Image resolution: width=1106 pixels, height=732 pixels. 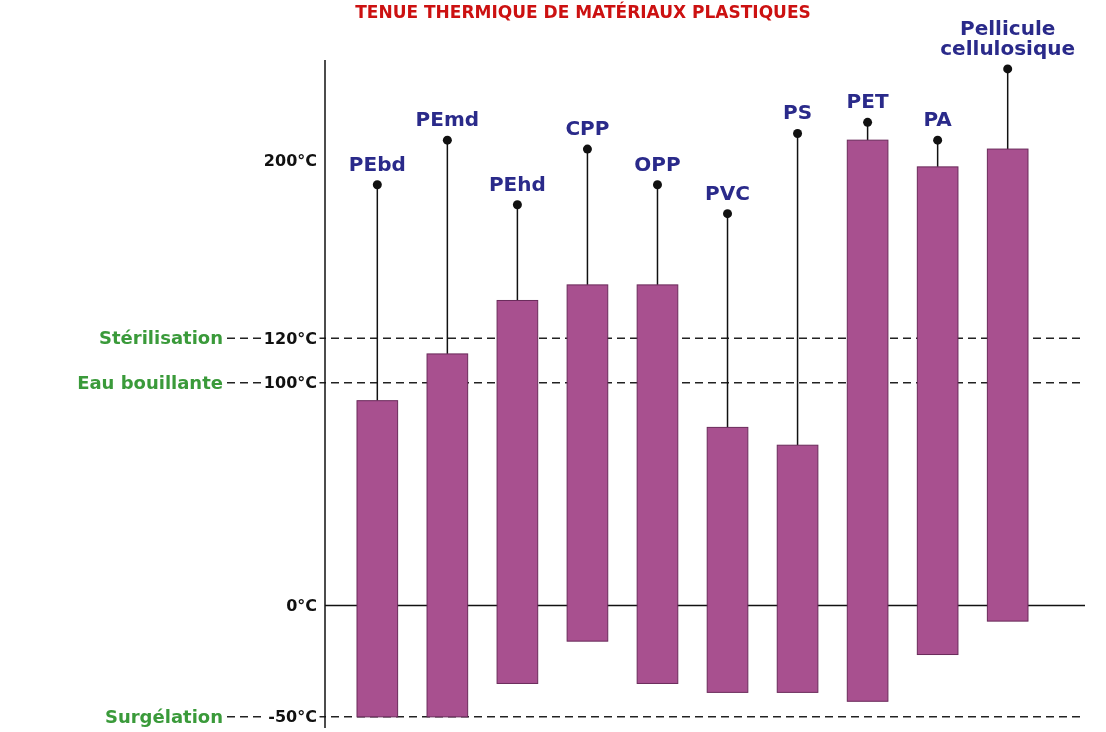 What do you see at coordinates (290, 160) in the screenshot?
I see `y-tick-label: 200°C` at bounding box center [290, 160].